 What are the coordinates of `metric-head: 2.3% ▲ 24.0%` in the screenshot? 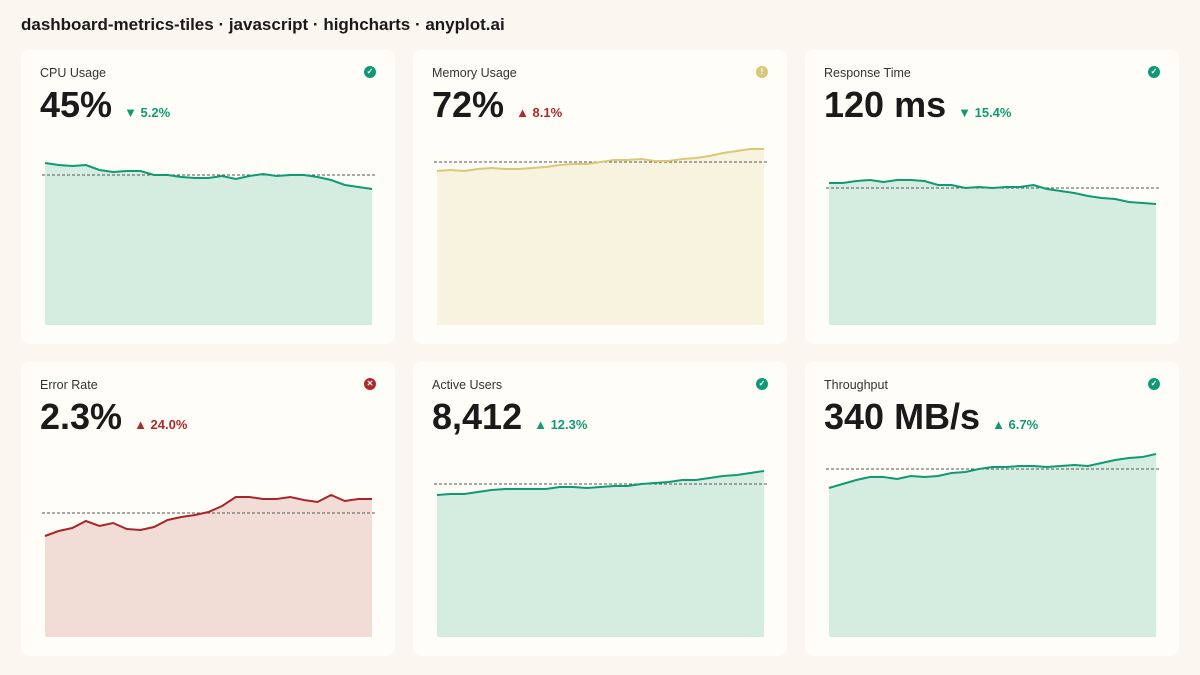 It's located at (113, 417).